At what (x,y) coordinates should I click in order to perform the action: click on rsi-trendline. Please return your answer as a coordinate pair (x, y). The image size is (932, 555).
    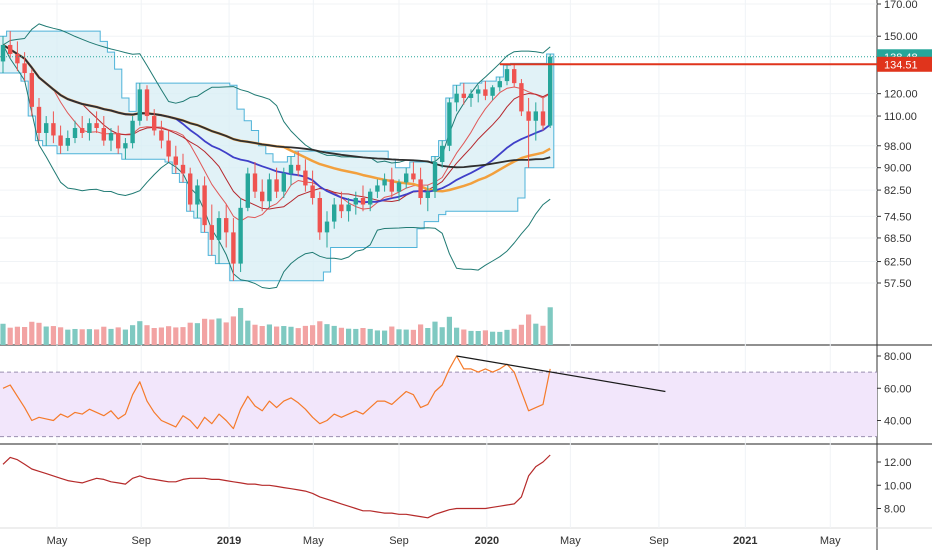
    Looking at the image, I should click on (561, 374).